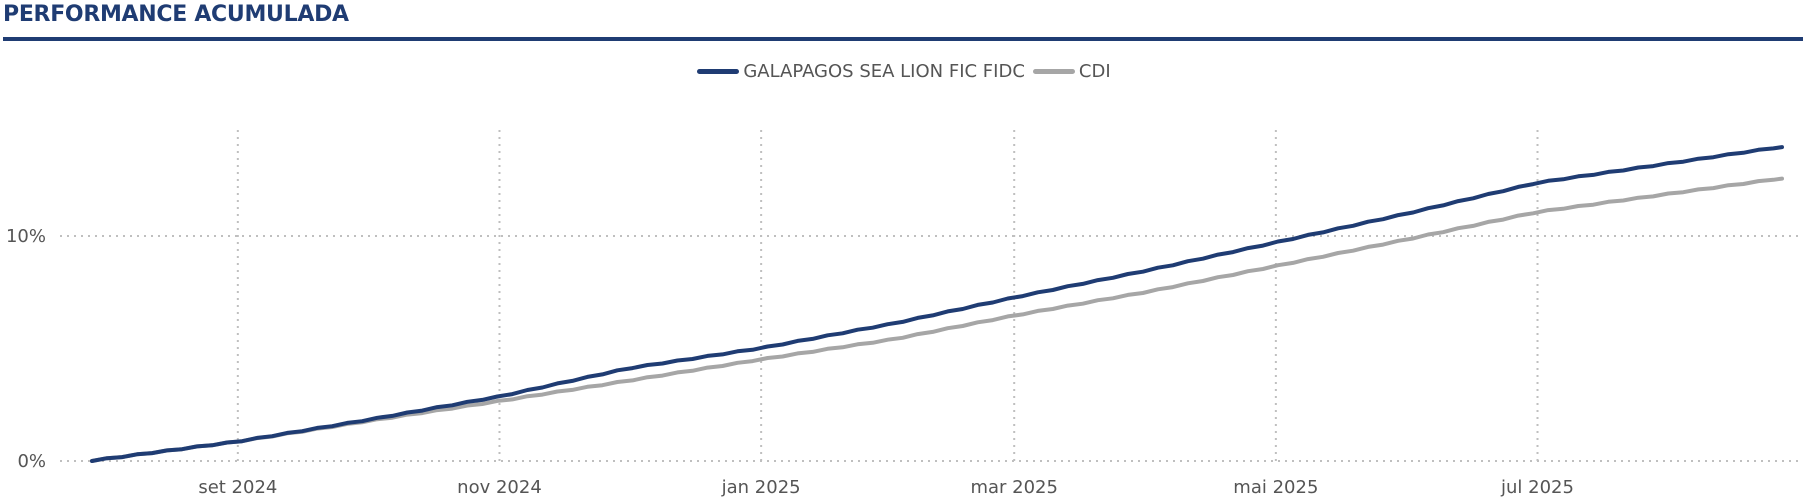  Describe the element at coordinates (884, 71) in the screenshot. I see `legend-label-galapagos: GALAPAGOS SEA LION FIC FIDC` at that location.